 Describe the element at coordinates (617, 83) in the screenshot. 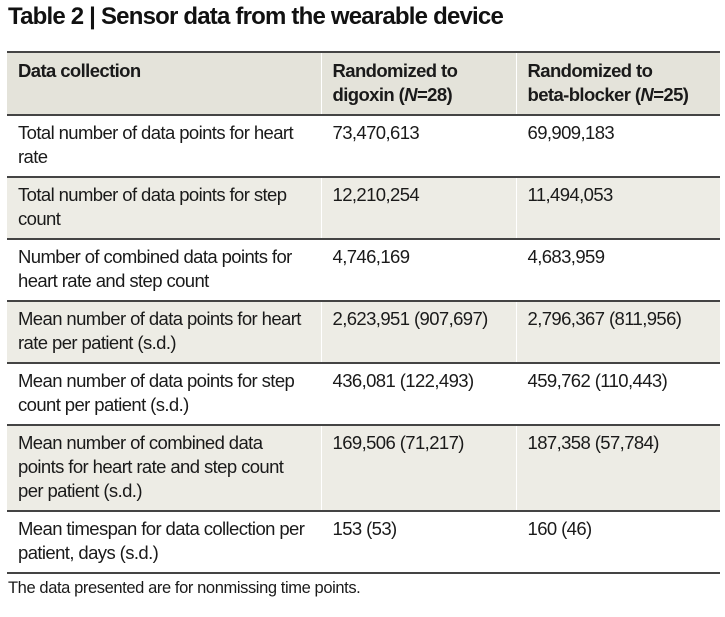

I see `header-beta-blocker: Randomized to beta-blocker (N=25)` at that location.